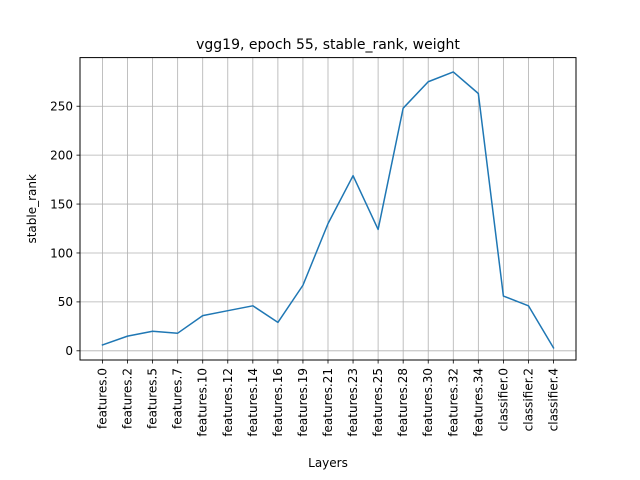 This screenshot has width=640, height=480. I want to click on x-tick-label: features.5, so click(153, 398).